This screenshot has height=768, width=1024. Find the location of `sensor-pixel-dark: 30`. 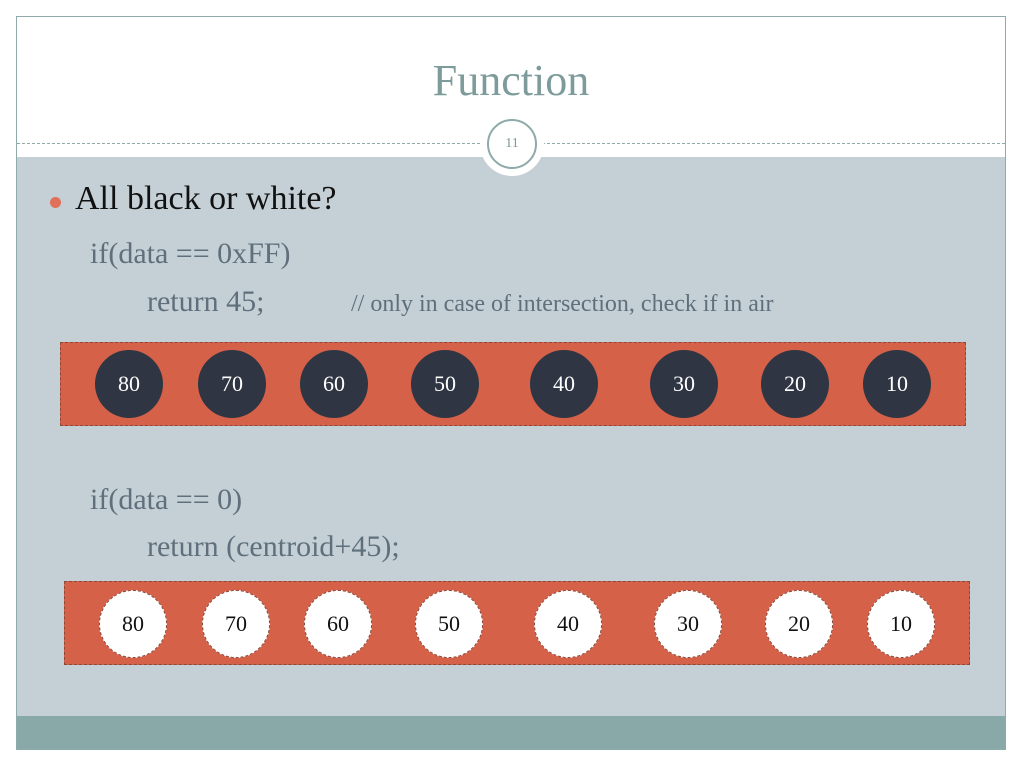

sensor-pixel-dark: 30 is located at coordinates (684, 384).